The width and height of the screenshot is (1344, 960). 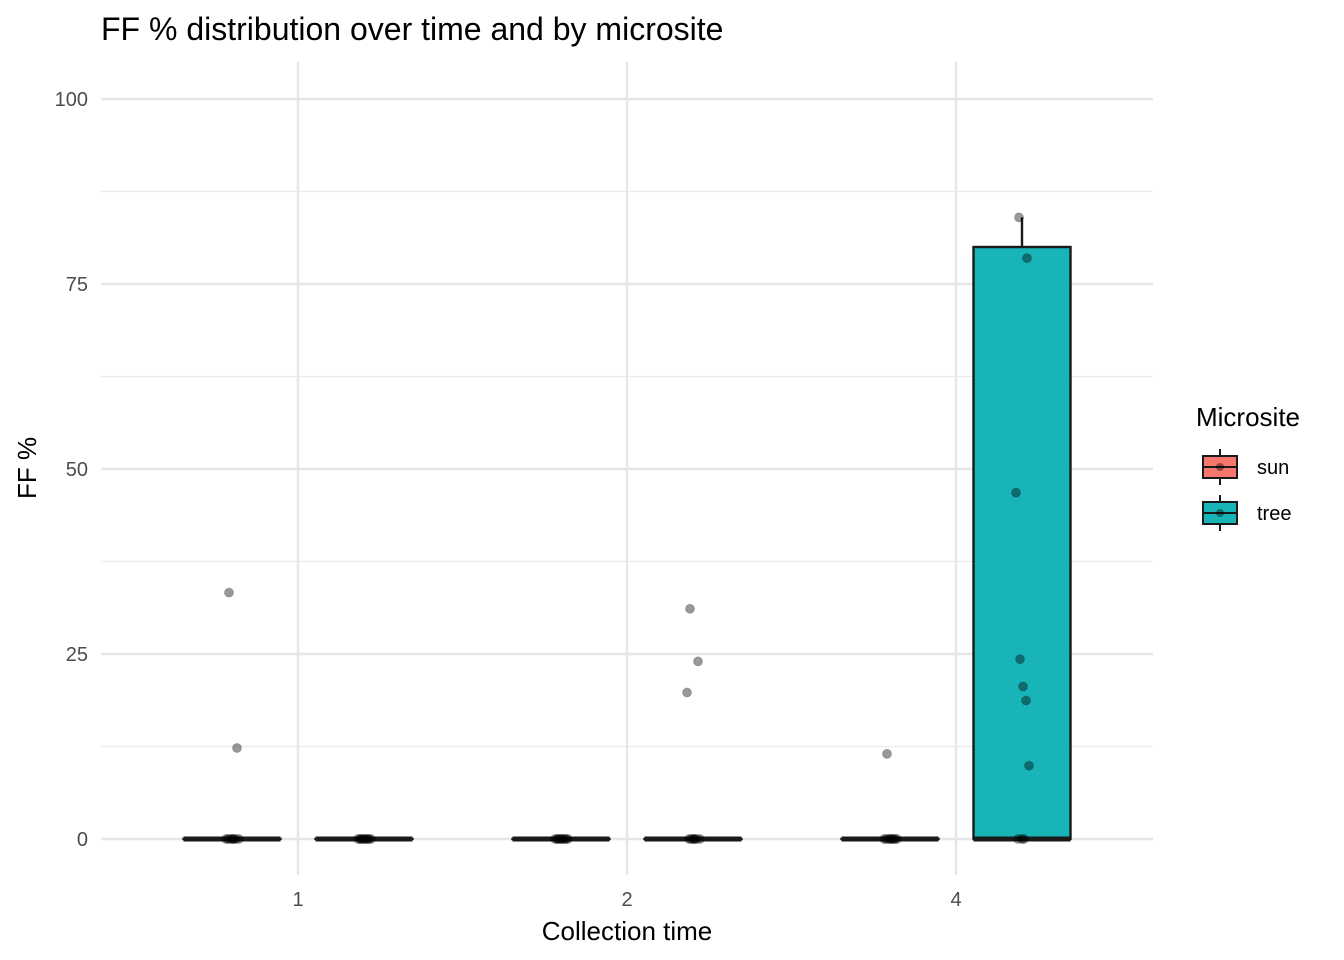 I want to click on x-axis-title: Collection time, so click(x=627, y=931).